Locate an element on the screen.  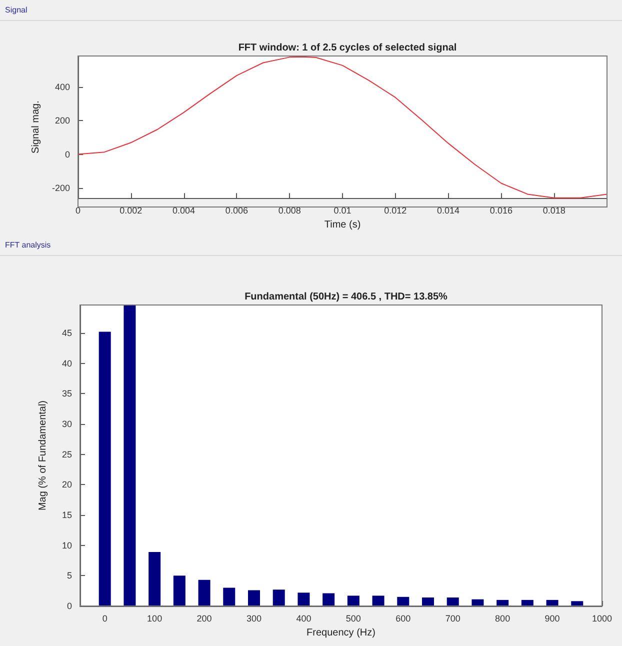
x-tick-label: 400 is located at coordinates (304, 619).